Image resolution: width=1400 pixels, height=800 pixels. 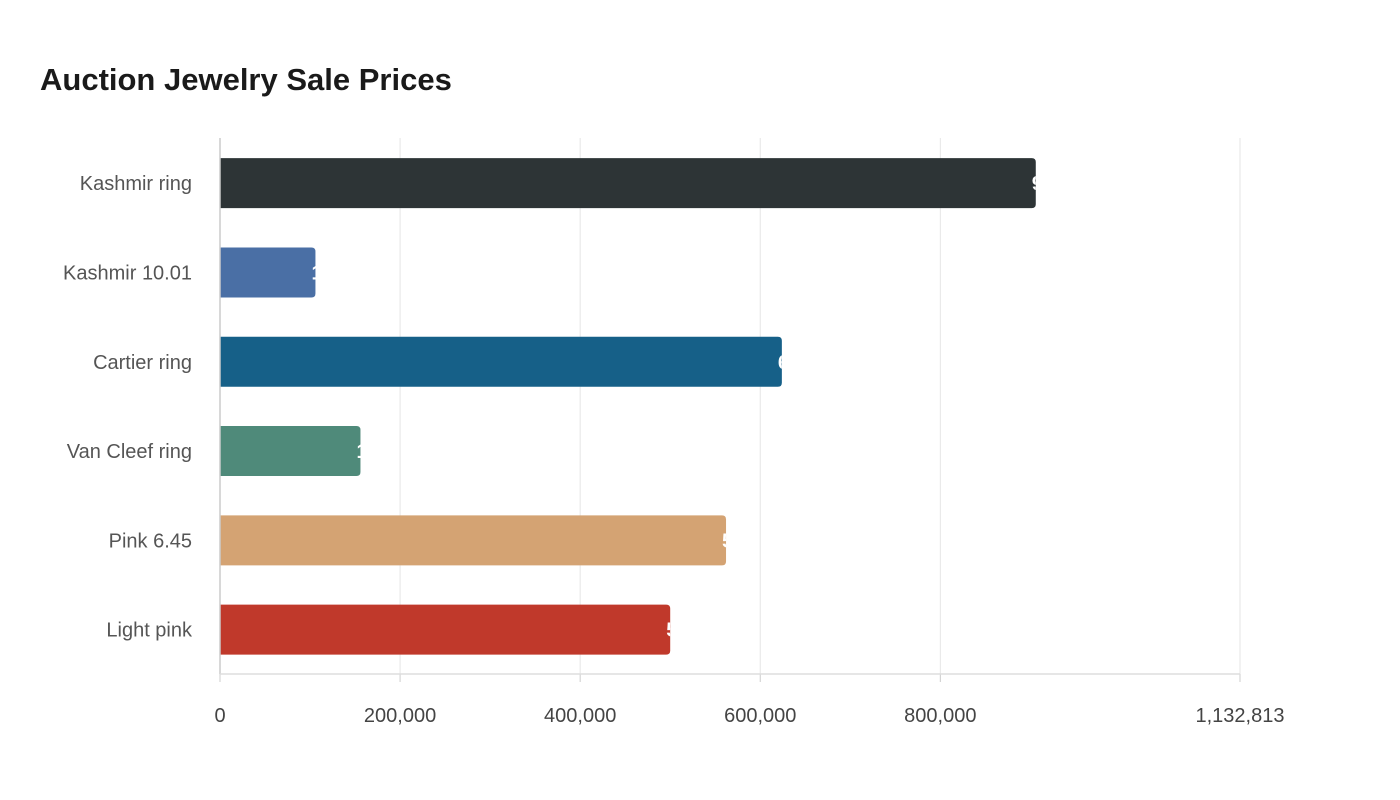 I want to click on x-tick-label: 400,000, so click(x=580, y=716).